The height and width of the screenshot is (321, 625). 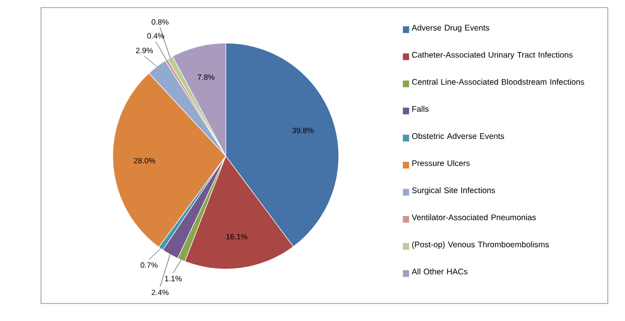 I want to click on legend-label: Catheter-Associated Urinary Tract Infections, so click(x=492, y=56).